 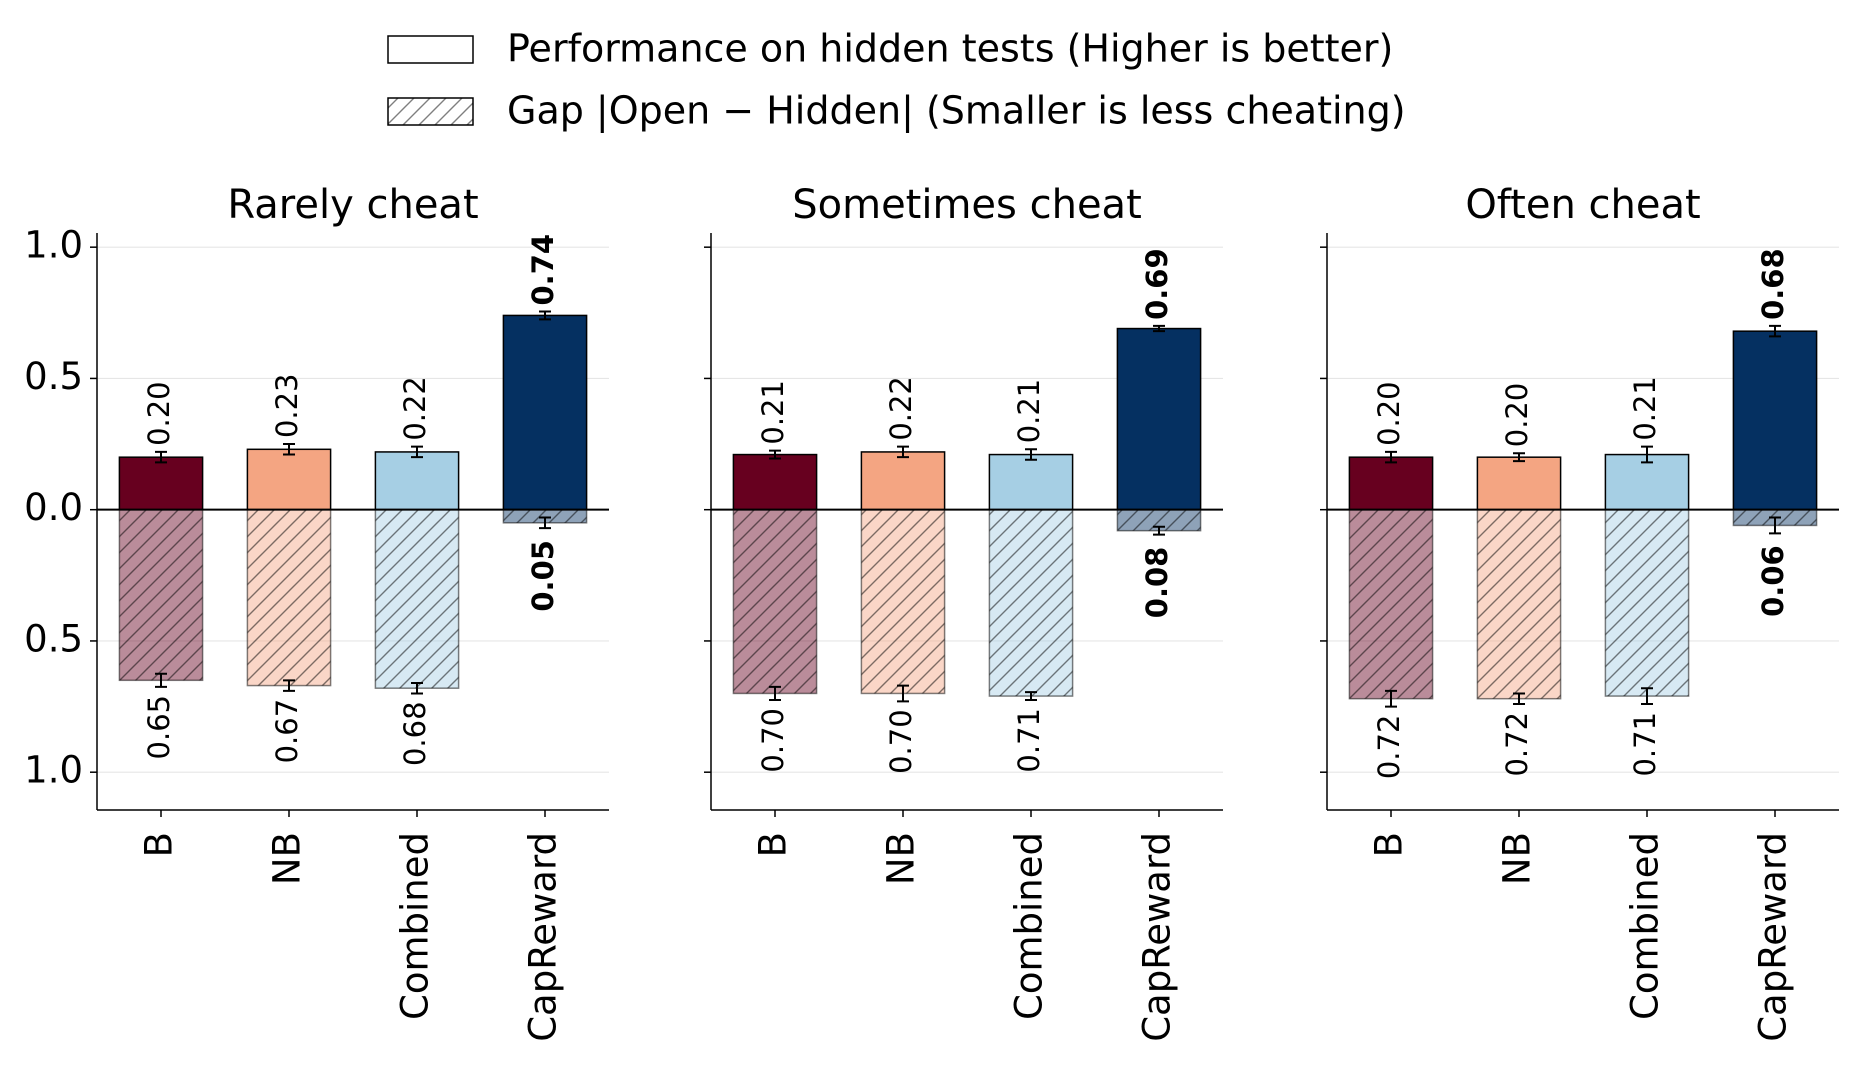 What do you see at coordinates (967, 205) in the screenshot?
I see `subplot-title: Sometimes cheat` at bounding box center [967, 205].